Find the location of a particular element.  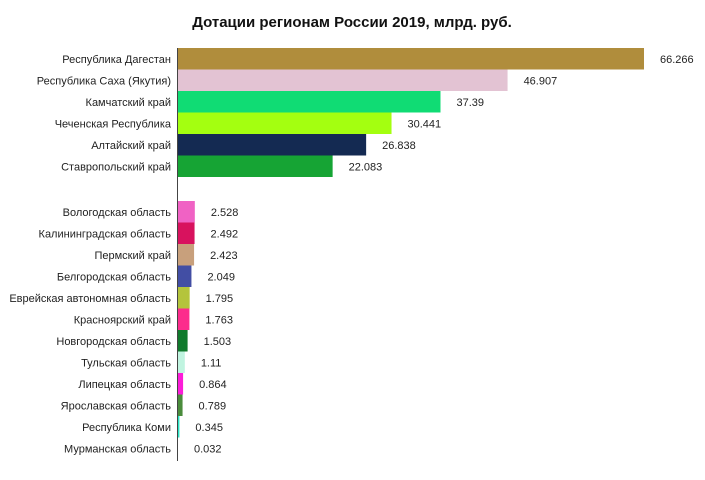

category-label-0-4: Алтайский край is located at coordinates (131, 146).